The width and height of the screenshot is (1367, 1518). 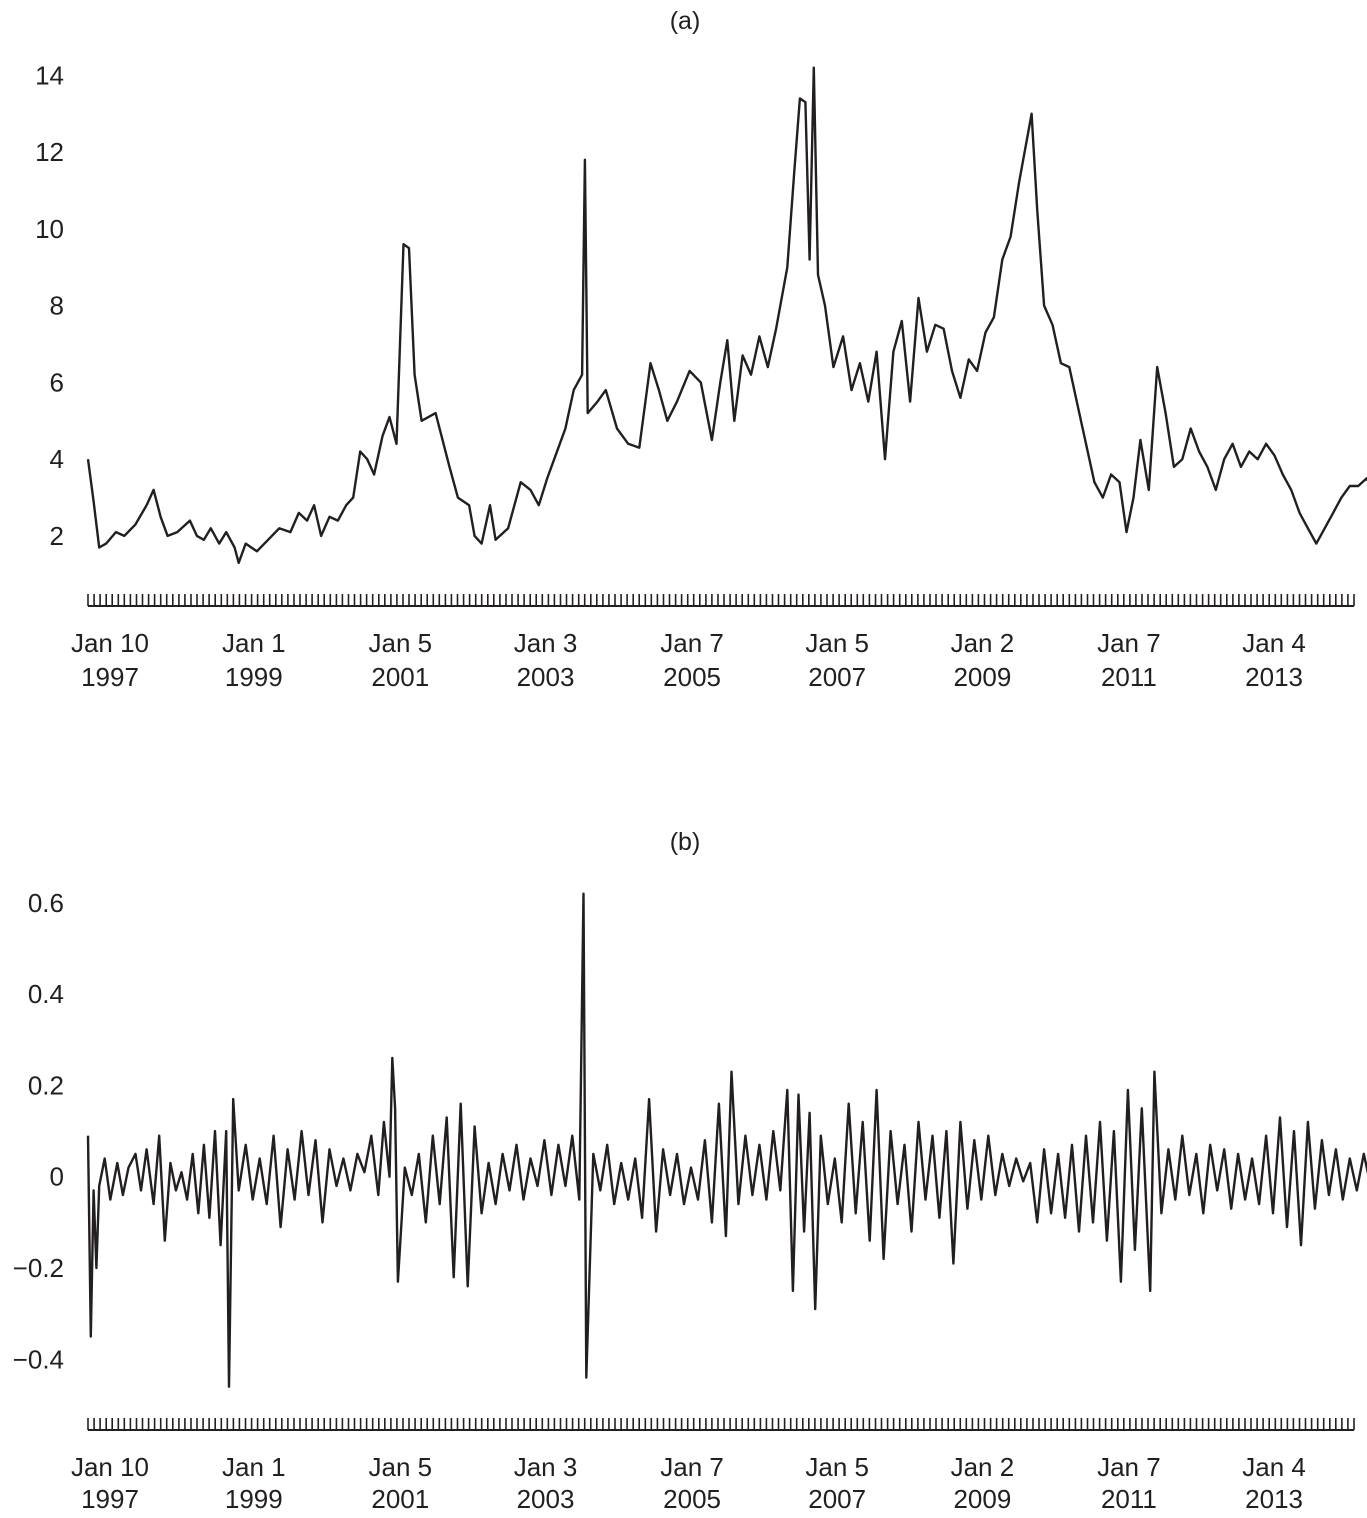 What do you see at coordinates (1129, 1499) in the screenshot?
I see `panel-b-x-tick-year: 2011` at bounding box center [1129, 1499].